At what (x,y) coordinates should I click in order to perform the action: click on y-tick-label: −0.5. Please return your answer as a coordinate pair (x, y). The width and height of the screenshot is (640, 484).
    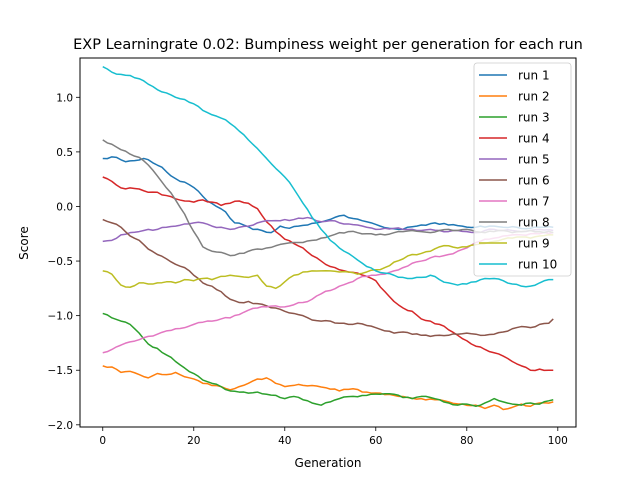
    Looking at the image, I should click on (61, 262).